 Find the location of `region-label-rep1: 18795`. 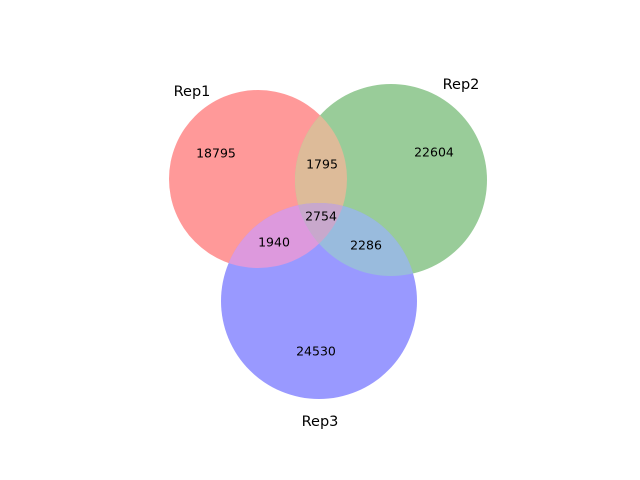

region-label-rep1: 18795 is located at coordinates (216, 153).